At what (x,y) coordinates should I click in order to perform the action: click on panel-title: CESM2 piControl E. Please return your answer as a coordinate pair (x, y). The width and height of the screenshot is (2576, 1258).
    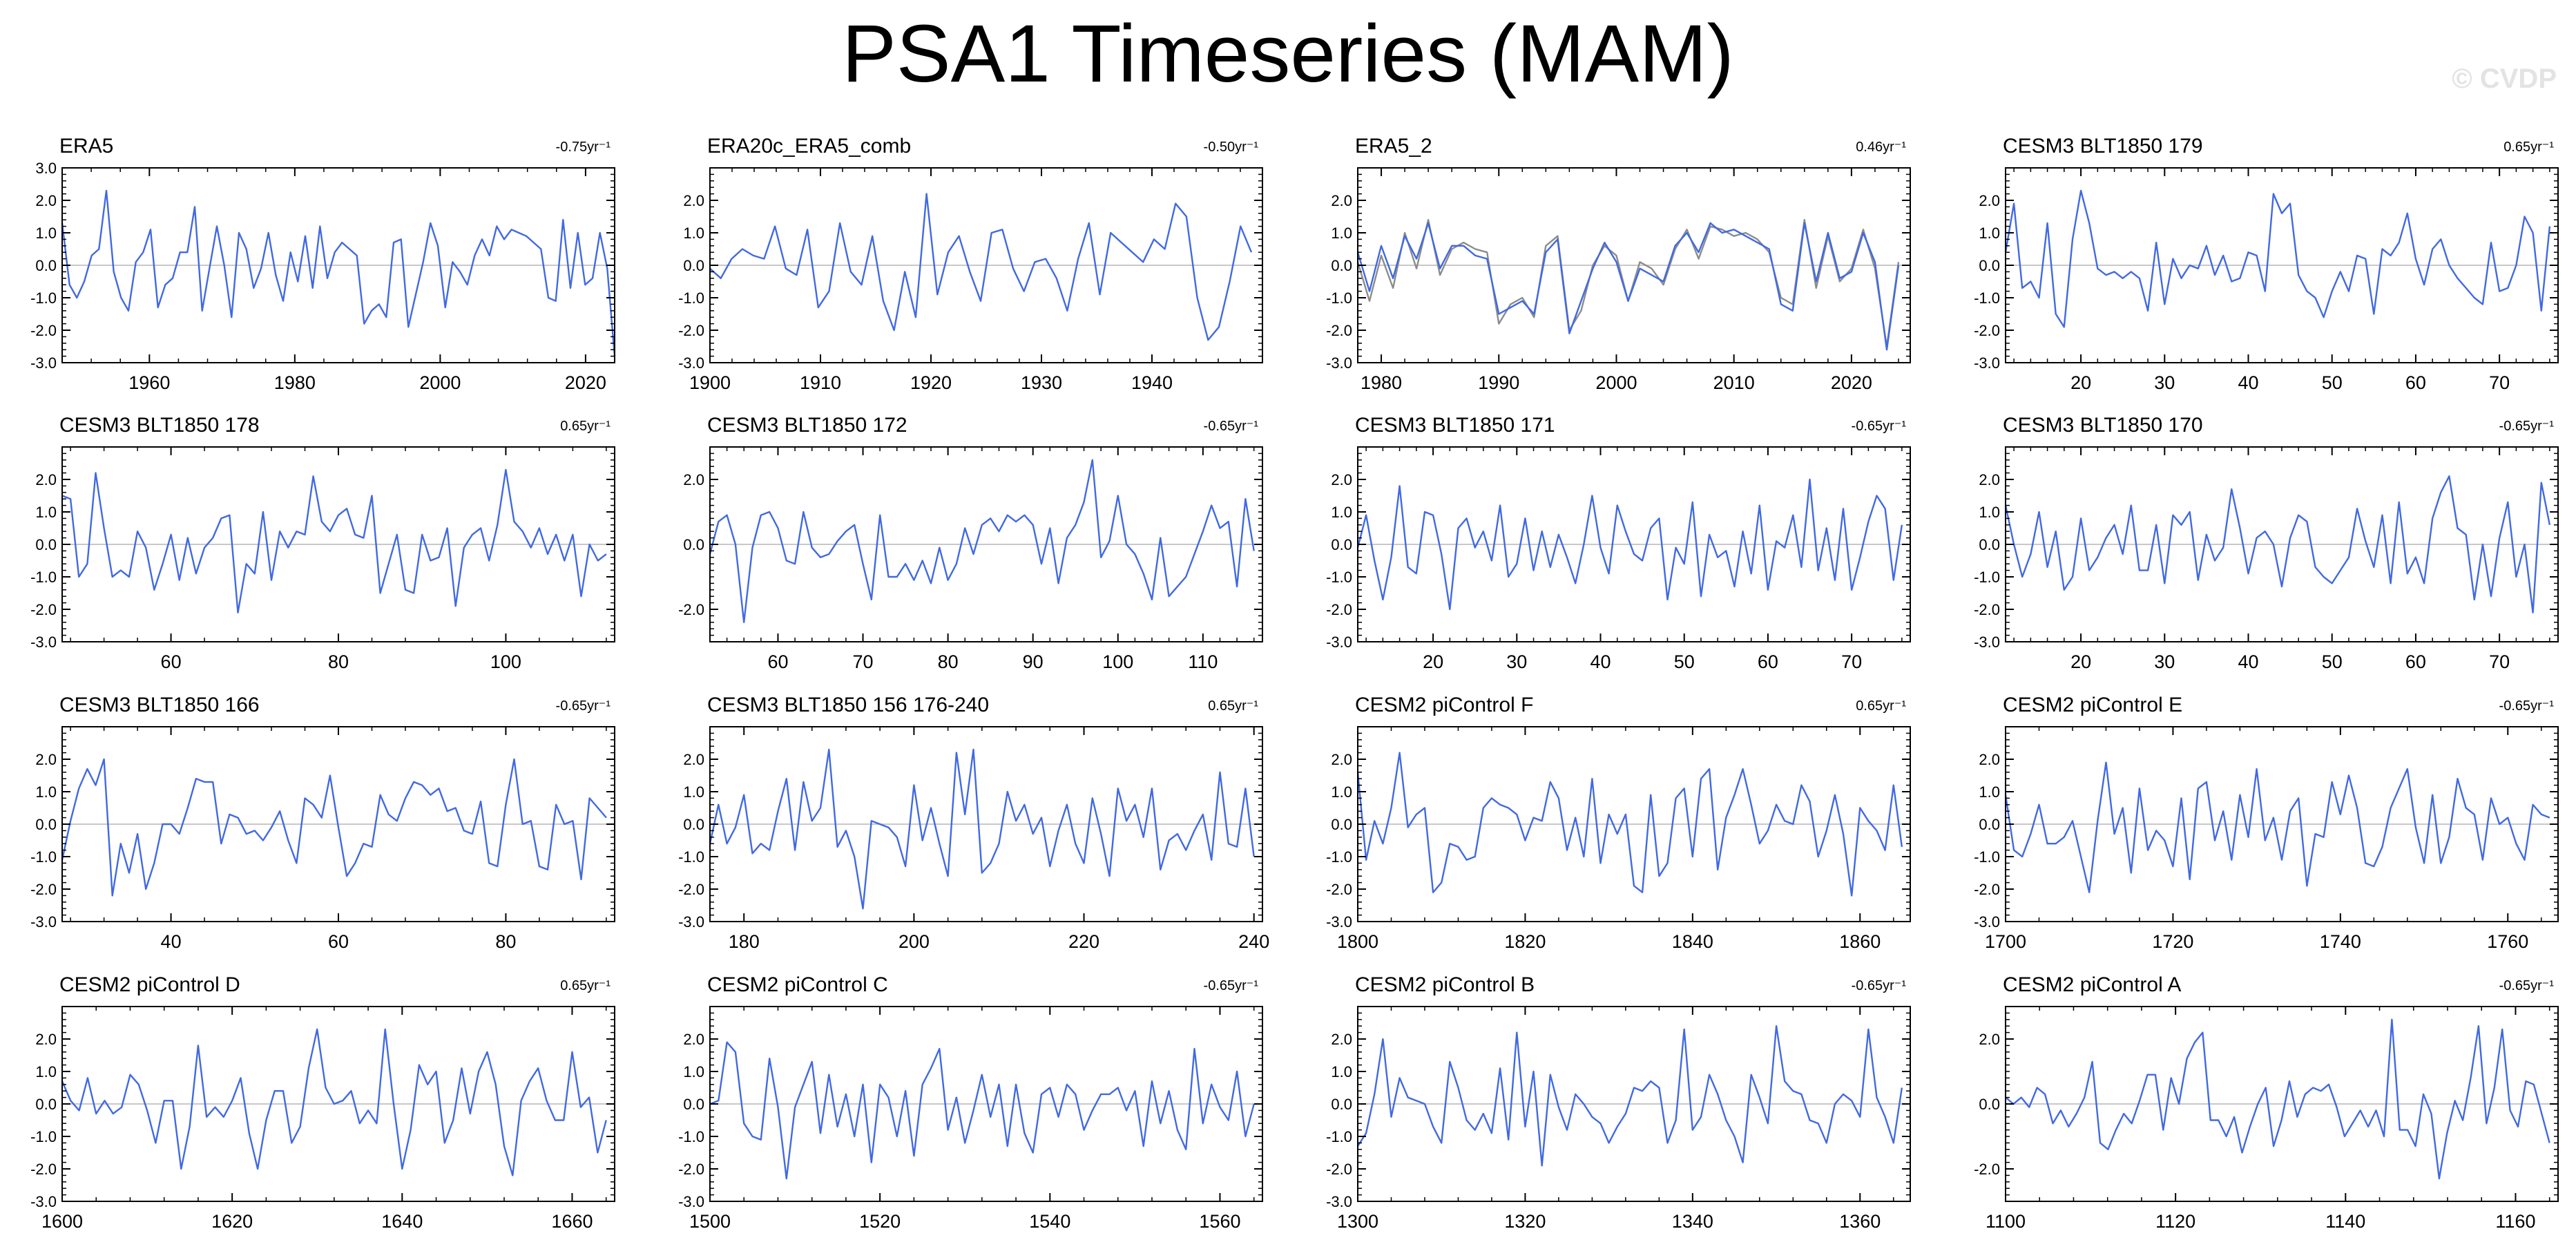
    Looking at the image, I should click on (2092, 705).